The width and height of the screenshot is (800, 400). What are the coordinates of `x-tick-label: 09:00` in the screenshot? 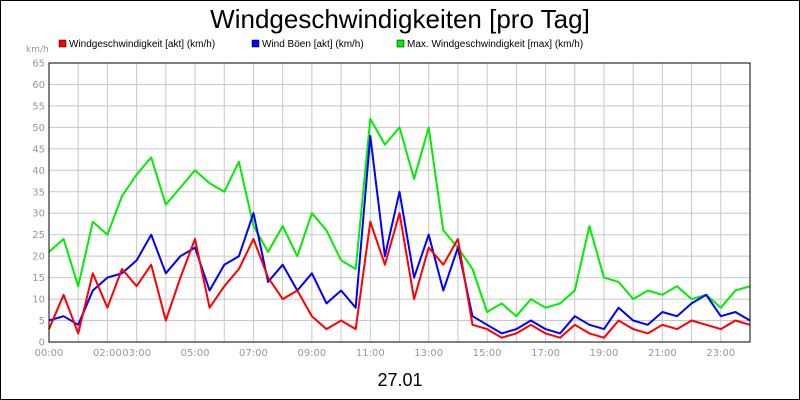 It's located at (311, 353).